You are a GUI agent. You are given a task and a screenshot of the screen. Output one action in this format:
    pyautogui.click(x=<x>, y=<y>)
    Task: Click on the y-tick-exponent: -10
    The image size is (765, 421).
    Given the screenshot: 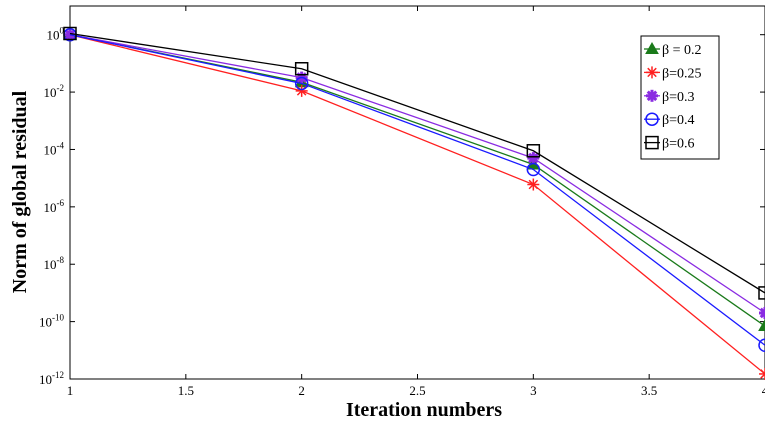 What is the action you would take?
    pyautogui.click(x=58, y=318)
    